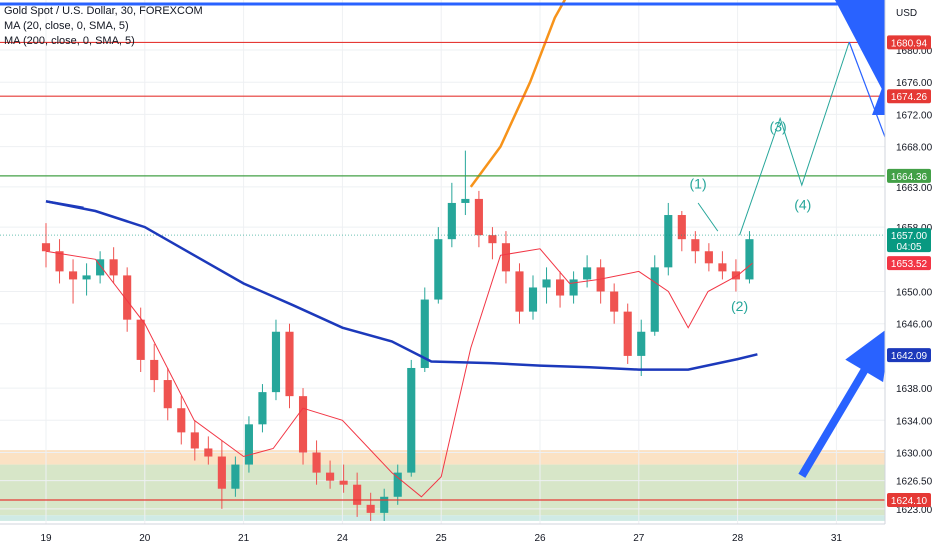  Describe the element at coordinates (837, 538) in the screenshot. I see `x-tick-label: 31` at that location.